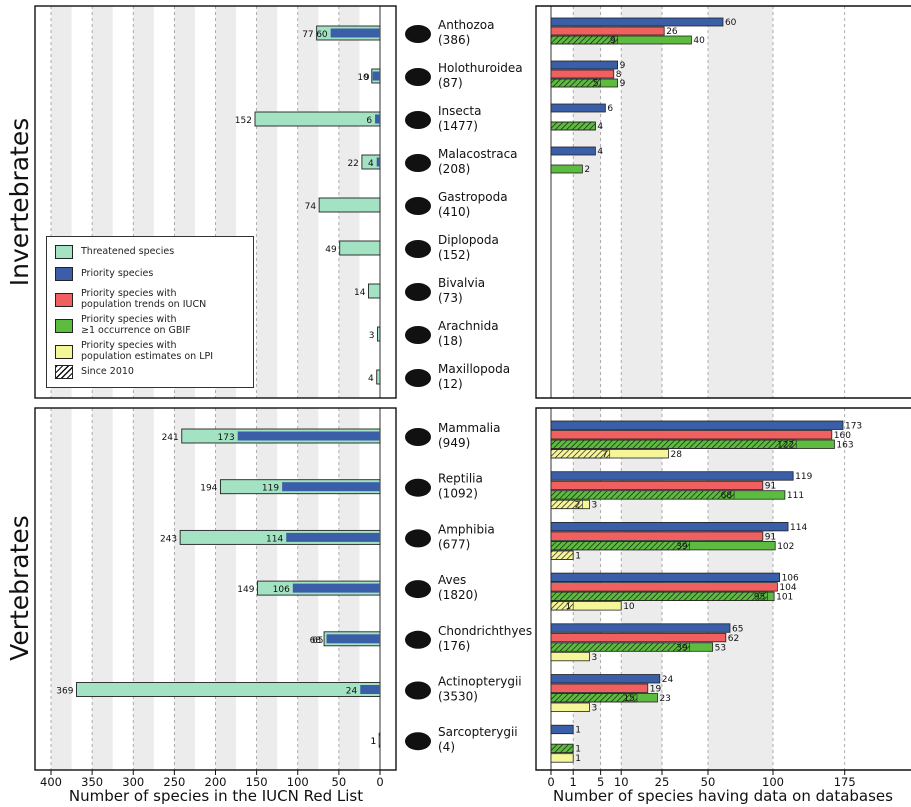 The width and height of the screenshot is (911, 807). I want to click on iucn-value-label: 104, so click(787, 588).